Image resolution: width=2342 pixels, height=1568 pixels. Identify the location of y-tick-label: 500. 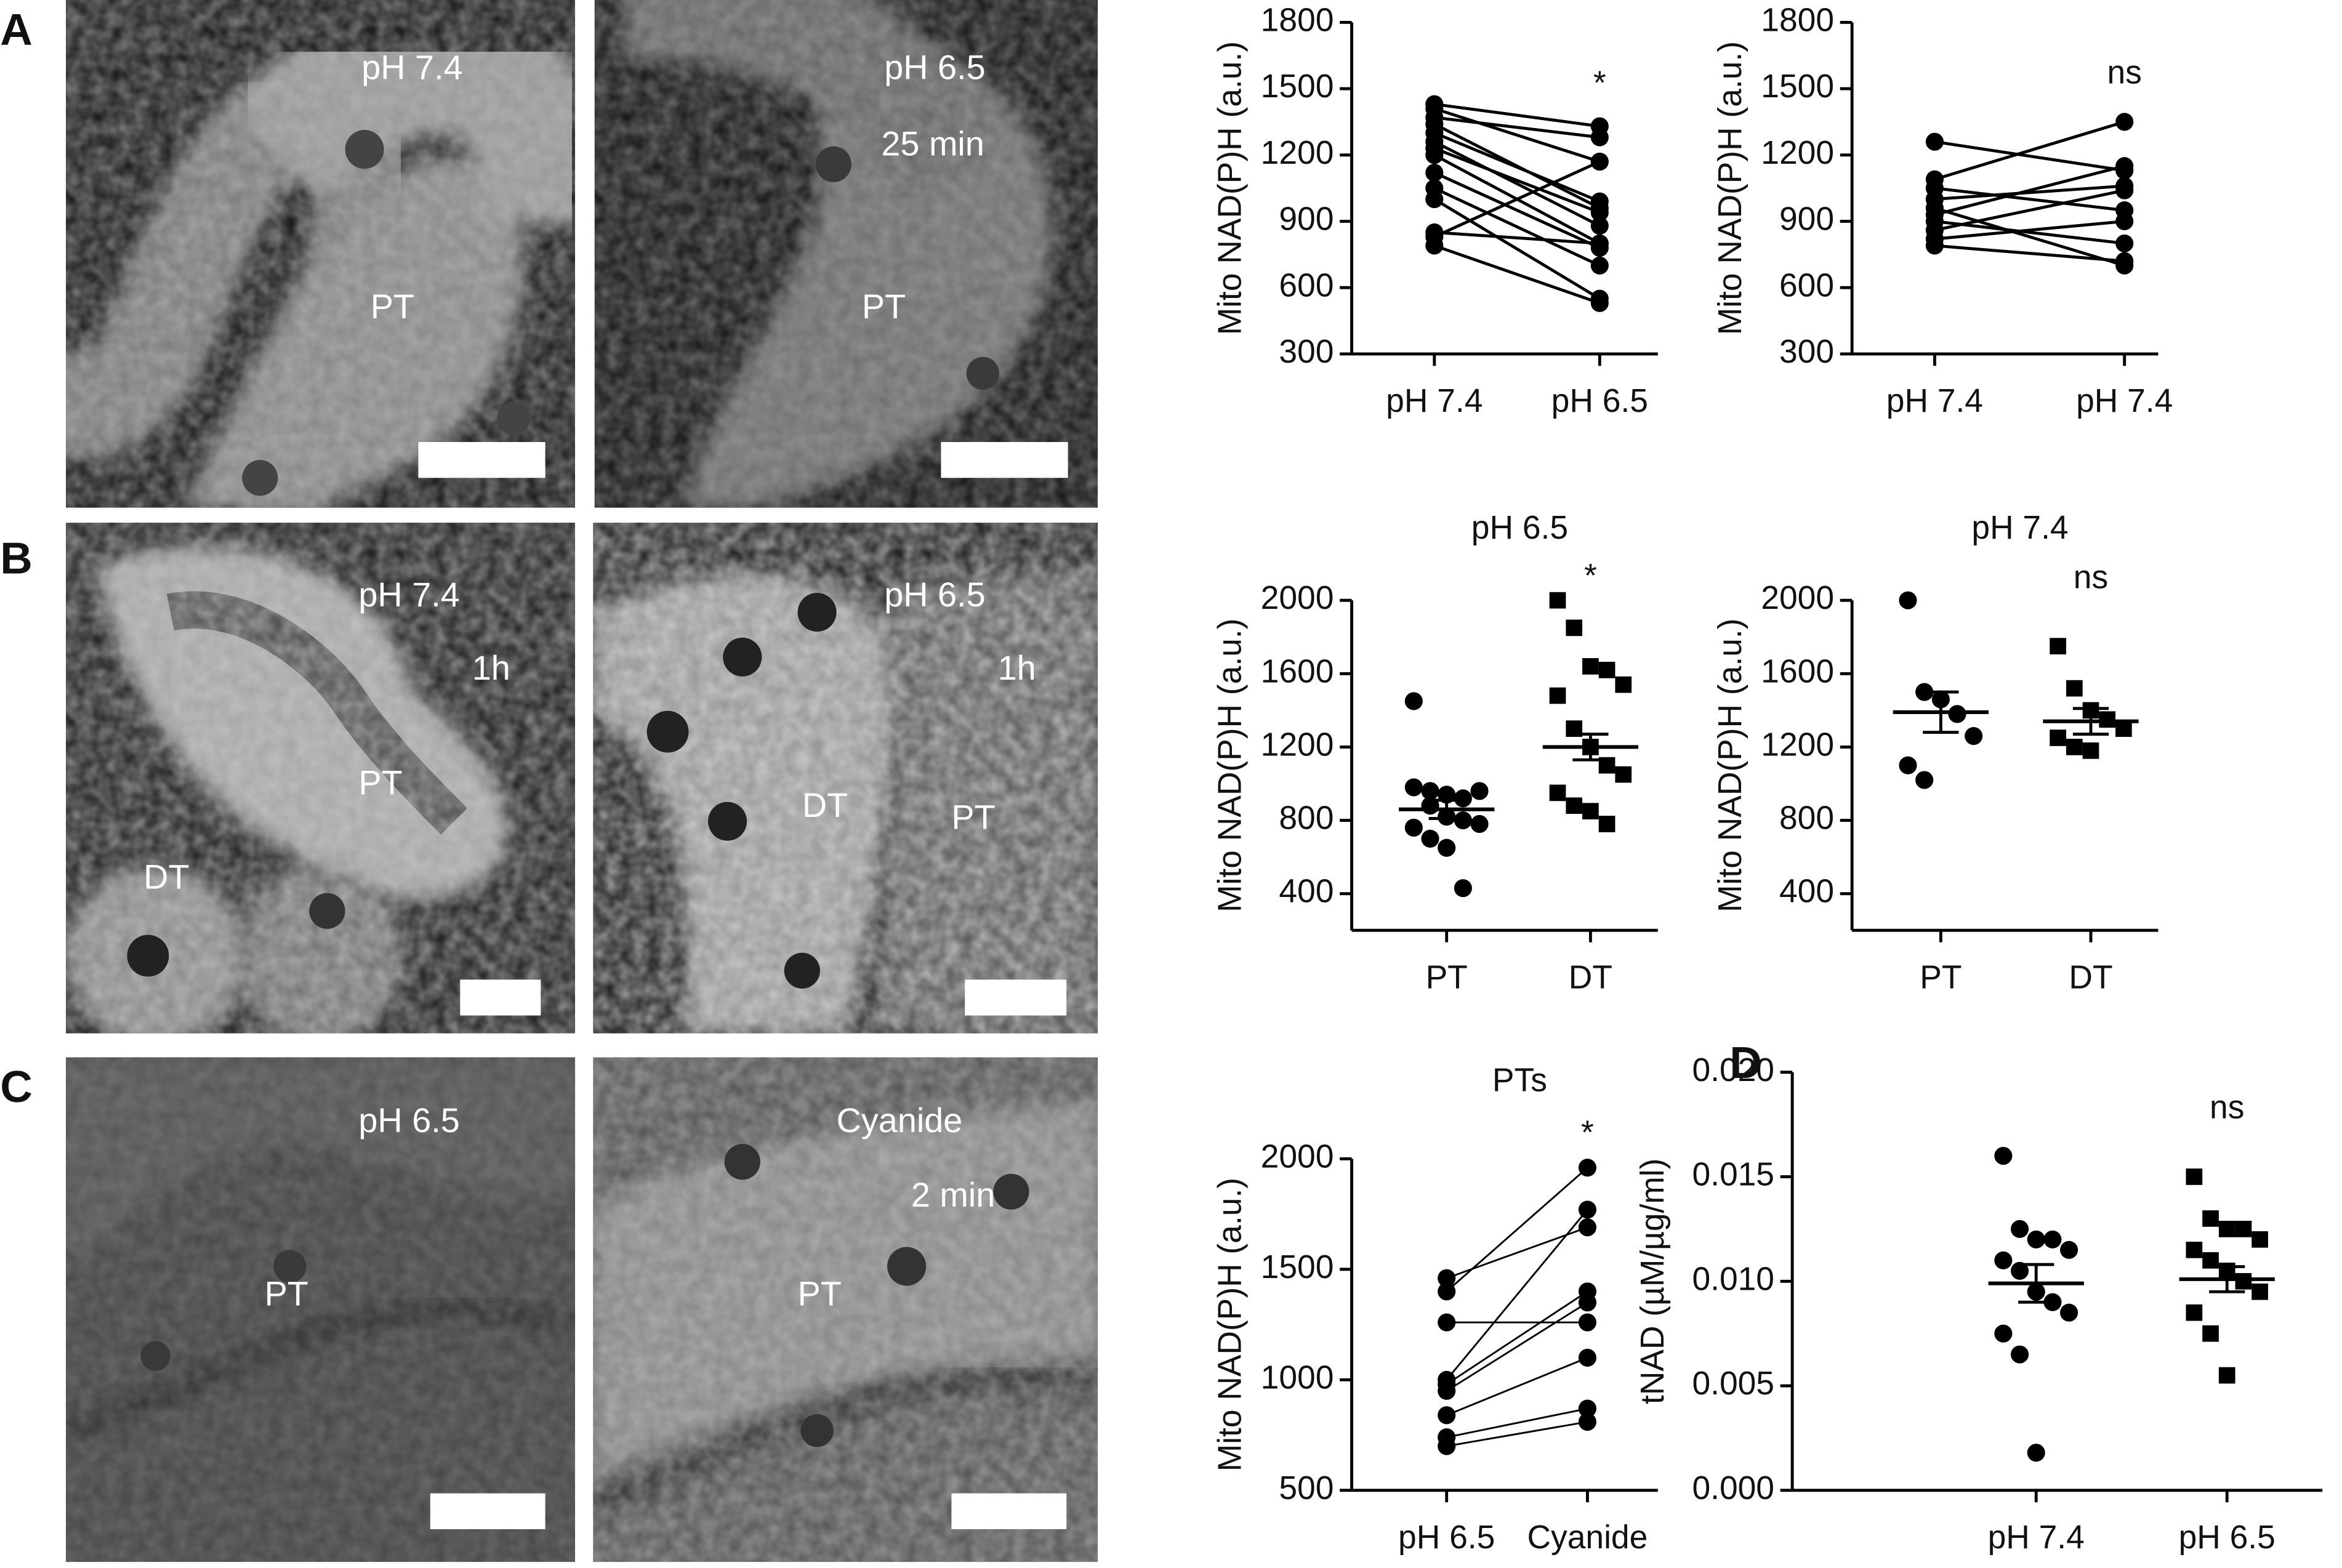
(1306, 1488).